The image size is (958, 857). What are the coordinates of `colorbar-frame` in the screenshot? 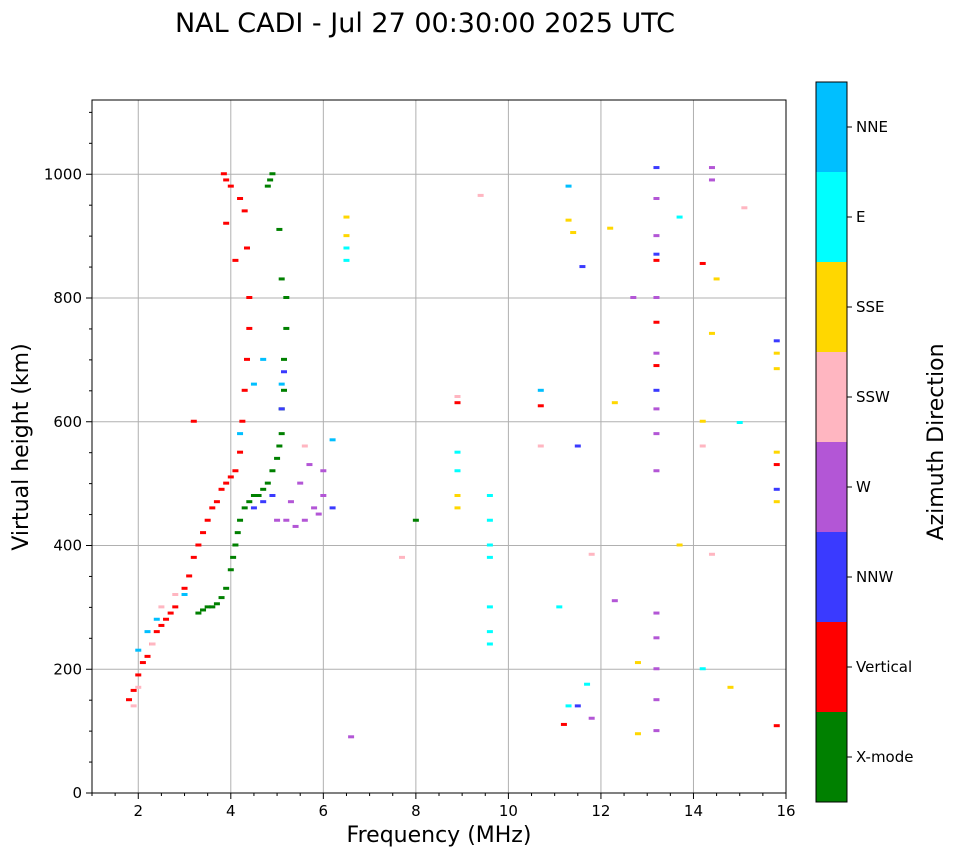 It's located at (831, 442).